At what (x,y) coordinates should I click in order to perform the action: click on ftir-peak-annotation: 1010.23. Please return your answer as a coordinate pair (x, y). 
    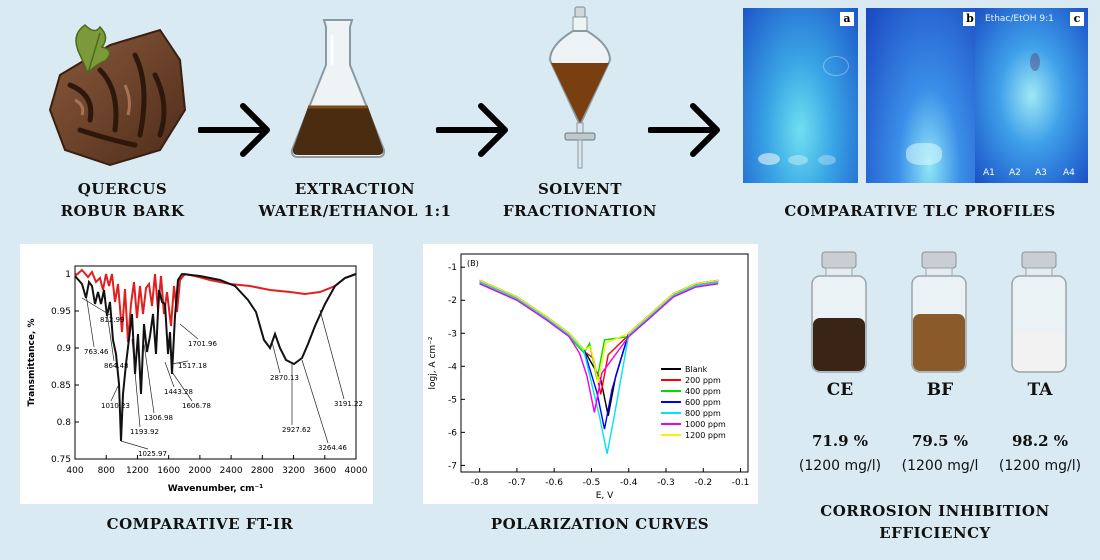
    Looking at the image, I should click on (115, 406).